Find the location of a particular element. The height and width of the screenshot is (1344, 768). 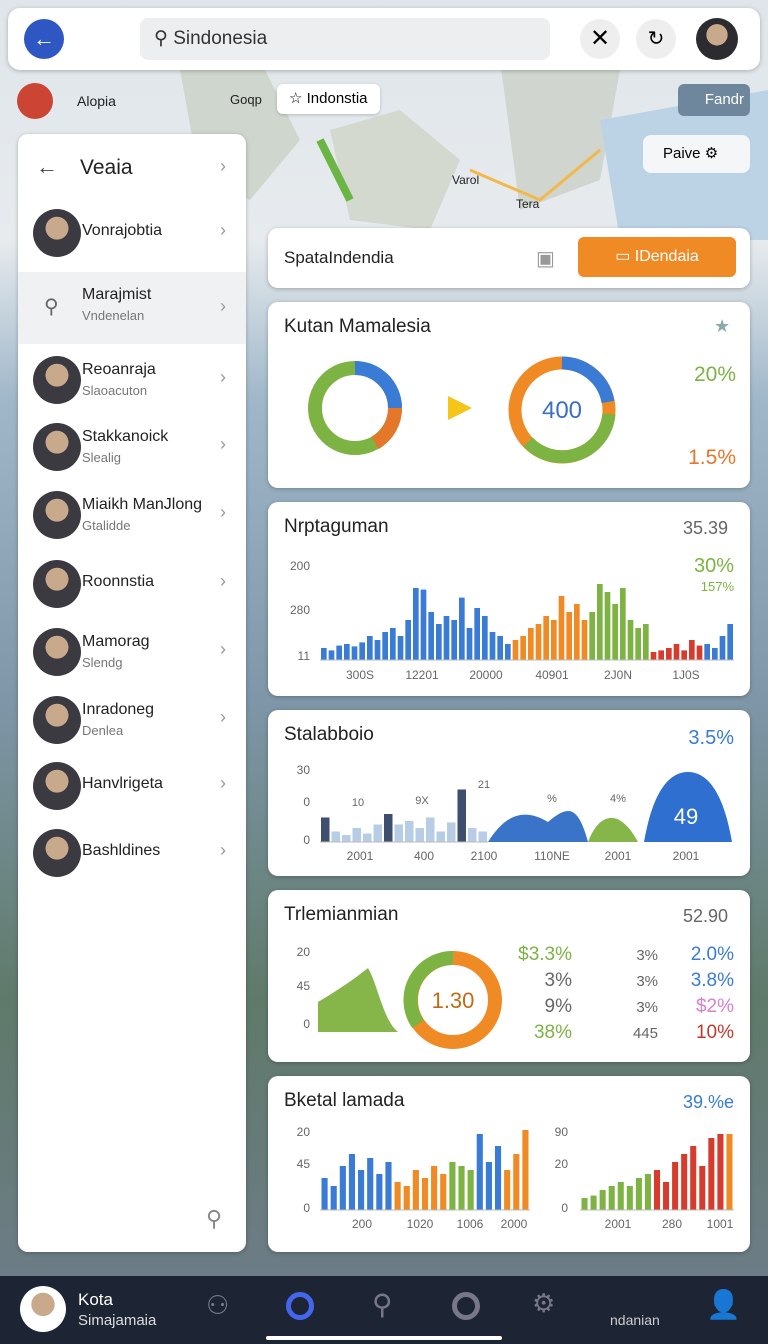

tick-label: 4% is located at coordinates (618, 799).